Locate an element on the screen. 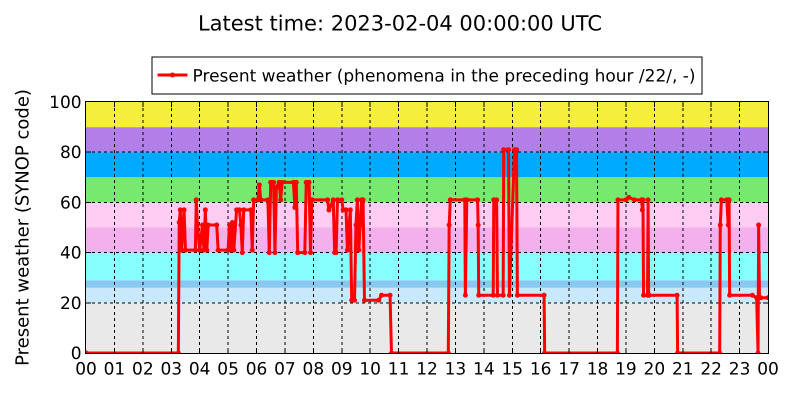 The image size is (800, 400). x-tick-label: 18 is located at coordinates (597, 369).